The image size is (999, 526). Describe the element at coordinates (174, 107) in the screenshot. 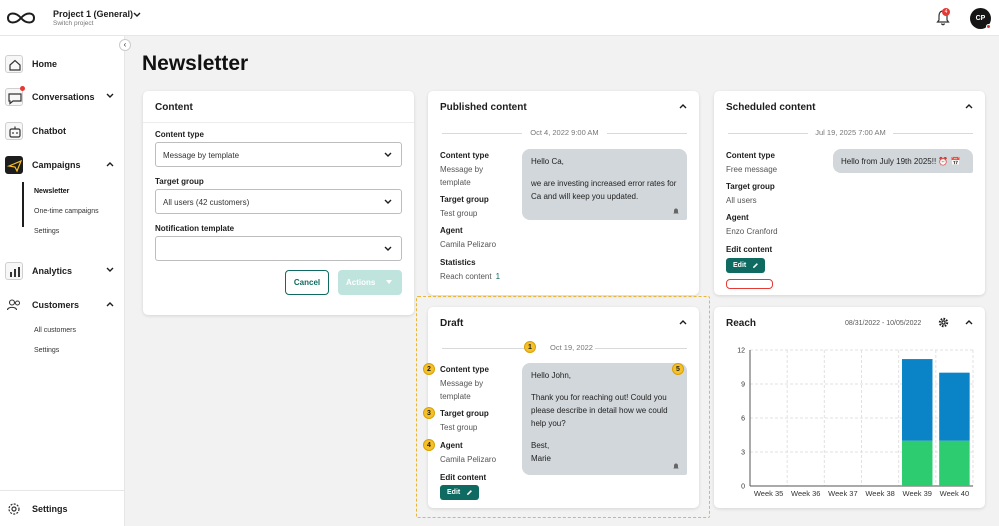

I see `card-title: Content` at that location.